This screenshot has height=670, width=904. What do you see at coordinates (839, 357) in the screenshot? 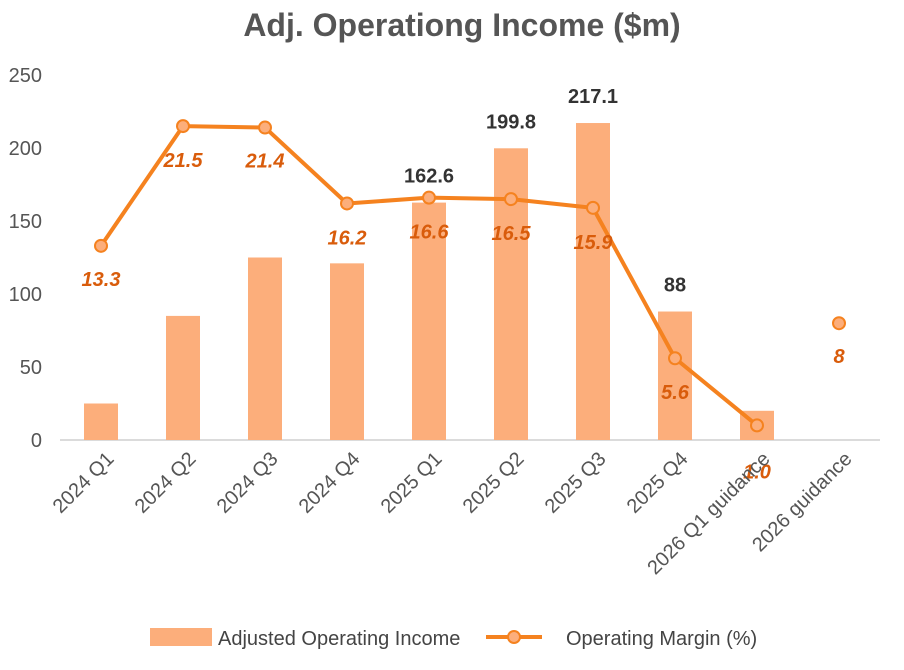
I see `margin-value-label: 8` at bounding box center [839, 357].